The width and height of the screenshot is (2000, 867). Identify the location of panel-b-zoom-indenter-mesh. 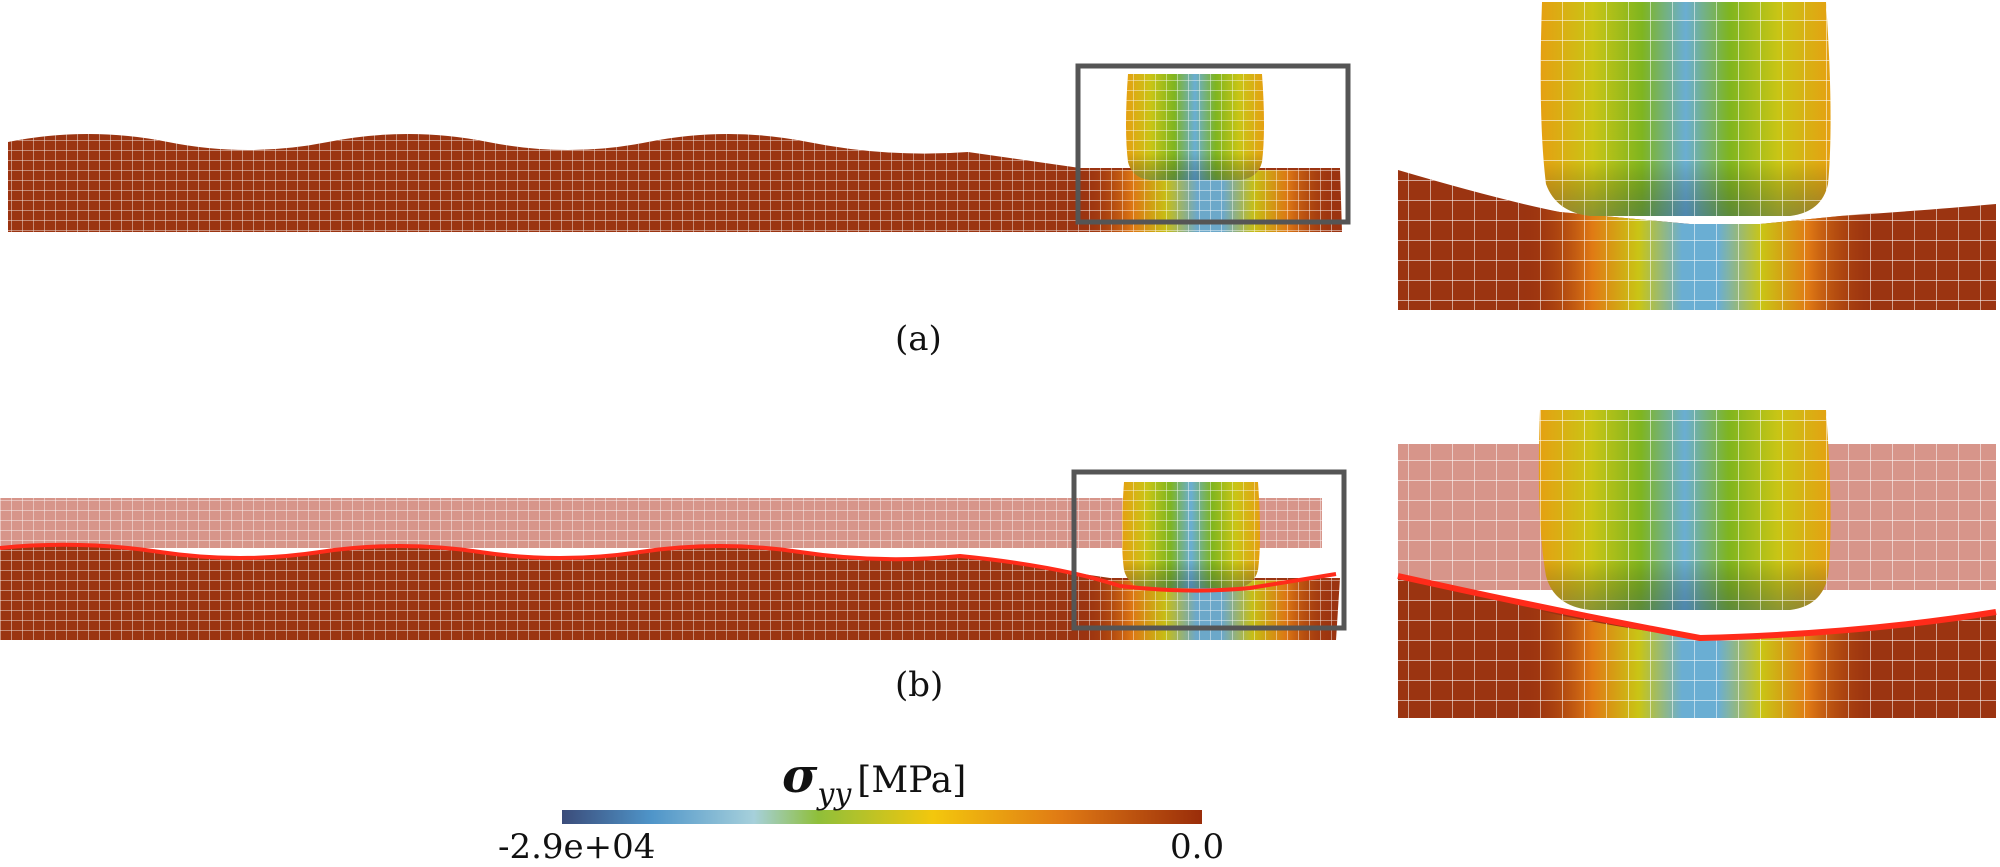
(1684, 510).